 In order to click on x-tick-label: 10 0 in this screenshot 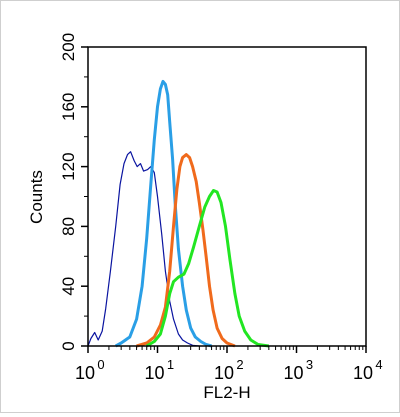, I will do `click(90, 370)`.